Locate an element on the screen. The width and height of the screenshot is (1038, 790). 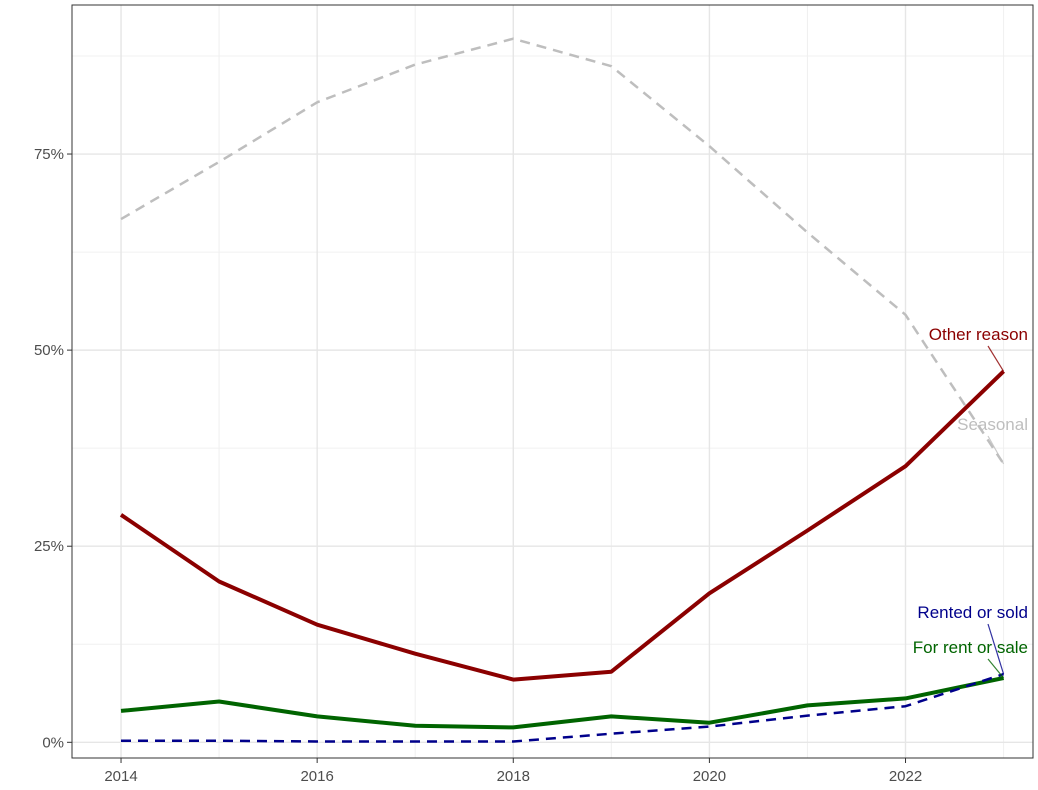
label-leader-for-rent-or-sale is located at coordinates (996, 668).